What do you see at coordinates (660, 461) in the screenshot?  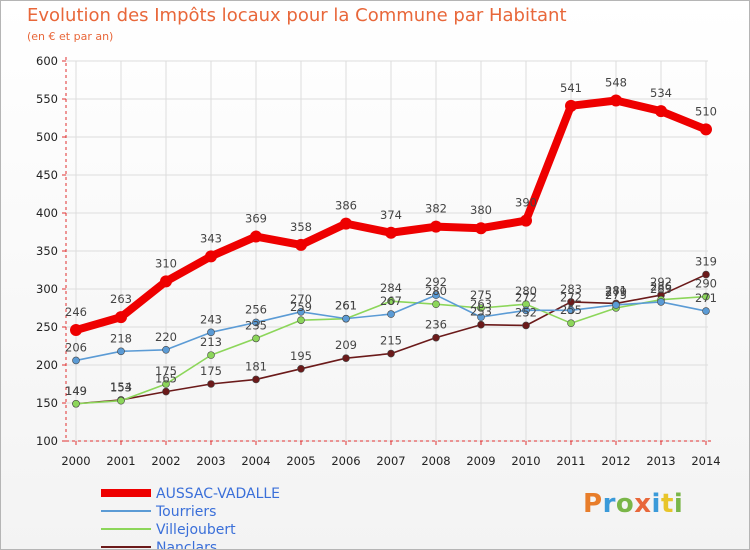 I see `x-tick-label: 2013` at bounding box center [660, 461].